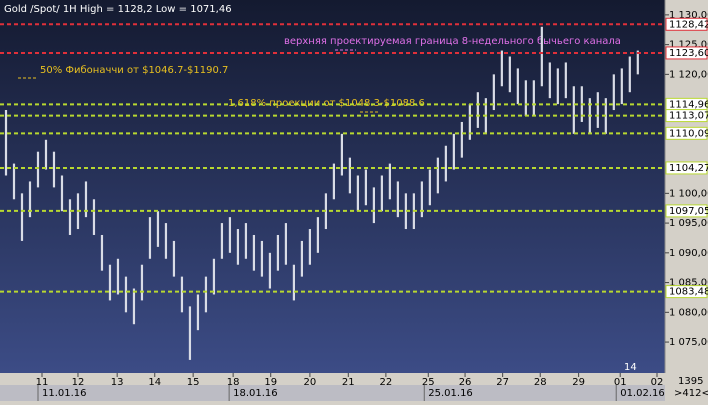 This screenshot has height=405, width=708. Describe the element at coordinates (620, 382) in the screenshot. I see `x-tick-label: 01` at that location.